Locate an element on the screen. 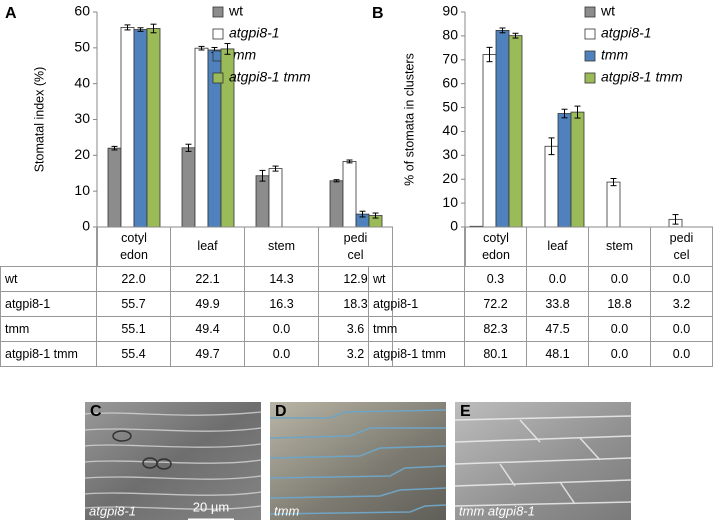 The width and height of the screenshot is (722, 530). table-value: 49.9 is located at coordinates (208, 304).